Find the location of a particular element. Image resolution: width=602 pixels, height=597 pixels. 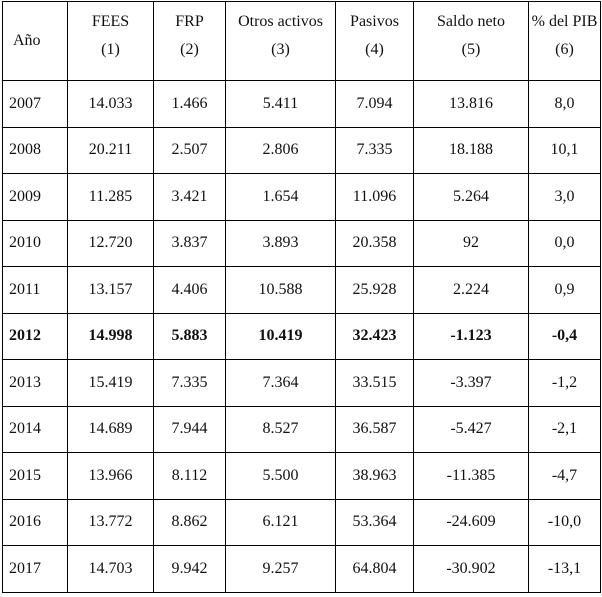

value-cell: 0,9 is located at coordinates (564, 290).